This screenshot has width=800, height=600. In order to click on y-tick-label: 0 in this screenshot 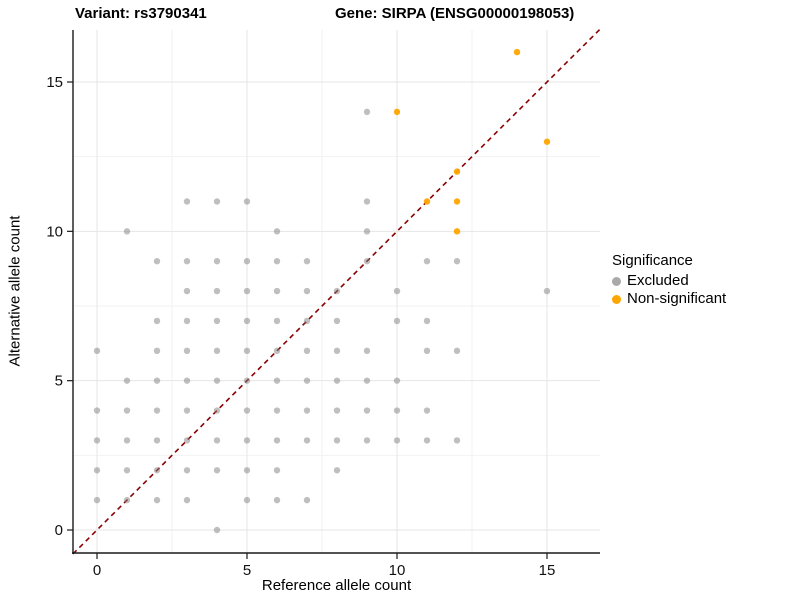, I will do `click(59, 530)`.